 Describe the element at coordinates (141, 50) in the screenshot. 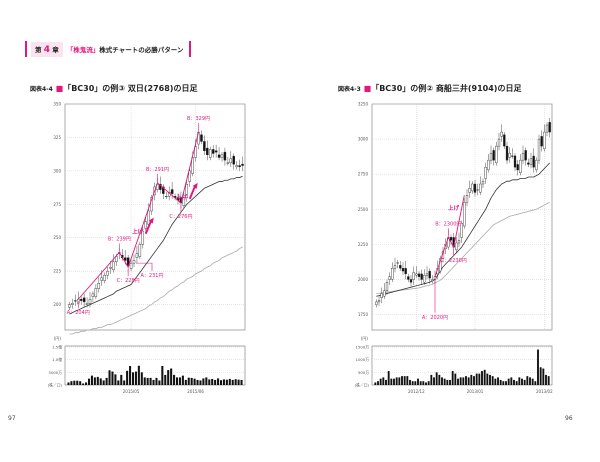

I see `chapter-title: 株式チャートの必勝パターン` at that location.